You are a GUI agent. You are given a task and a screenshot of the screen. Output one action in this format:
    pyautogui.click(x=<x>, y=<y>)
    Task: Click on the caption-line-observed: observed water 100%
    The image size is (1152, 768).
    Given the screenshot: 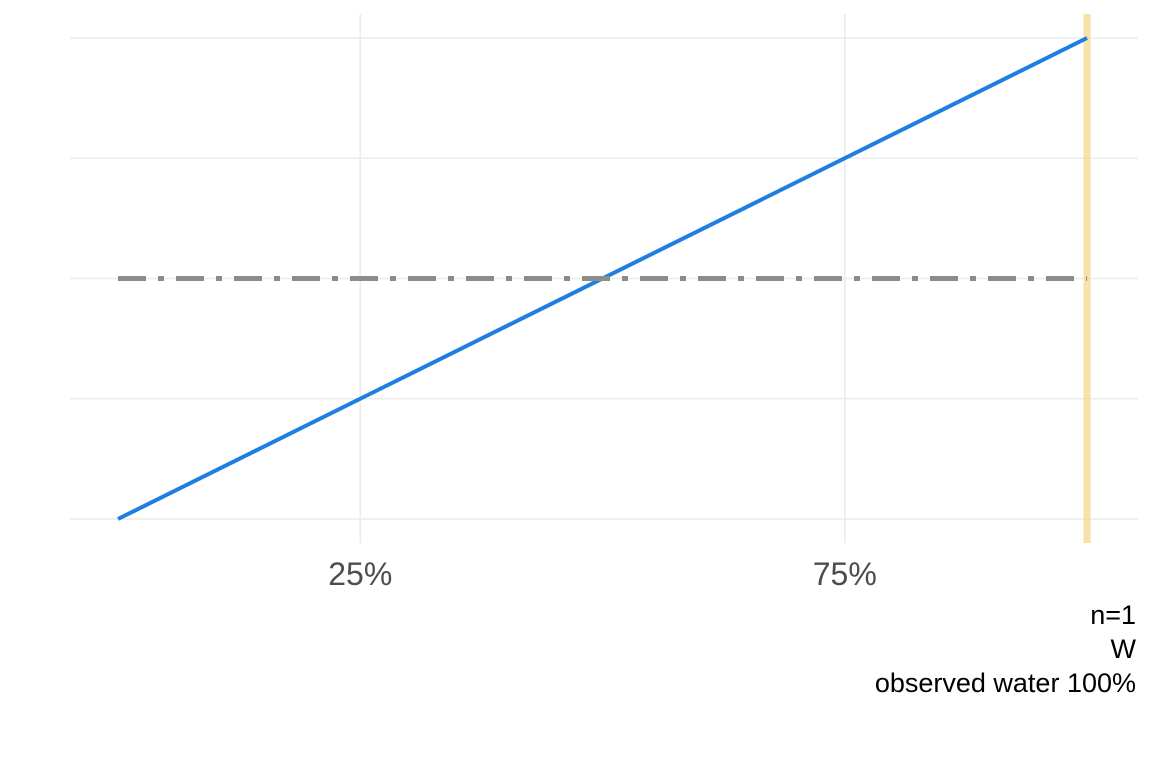 What is the action you would take?
    pyautogui.click(x=1005, y=683)
    